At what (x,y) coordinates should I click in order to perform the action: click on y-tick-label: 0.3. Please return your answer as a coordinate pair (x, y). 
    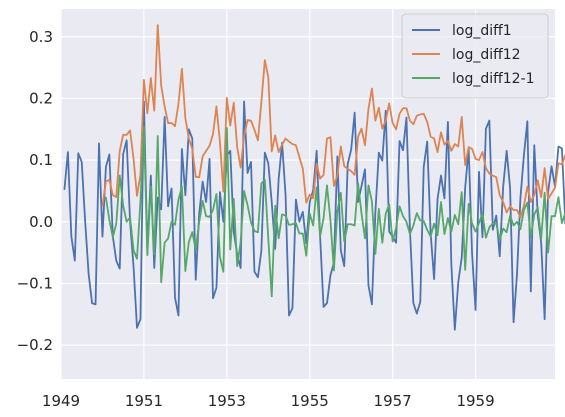
    Looking at the image, I should click on (41, 37).